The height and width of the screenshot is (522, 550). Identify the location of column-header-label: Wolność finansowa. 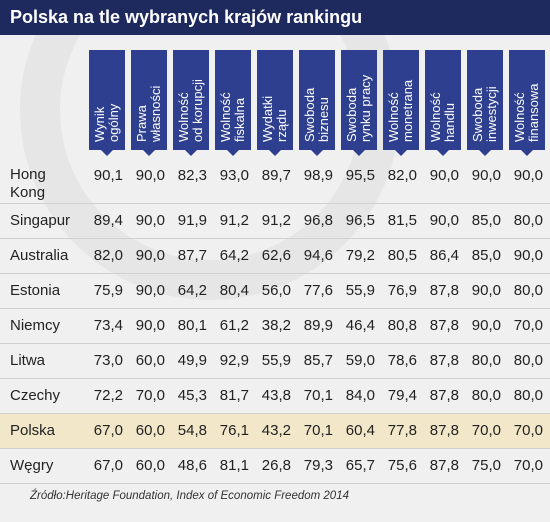
(526, 112).